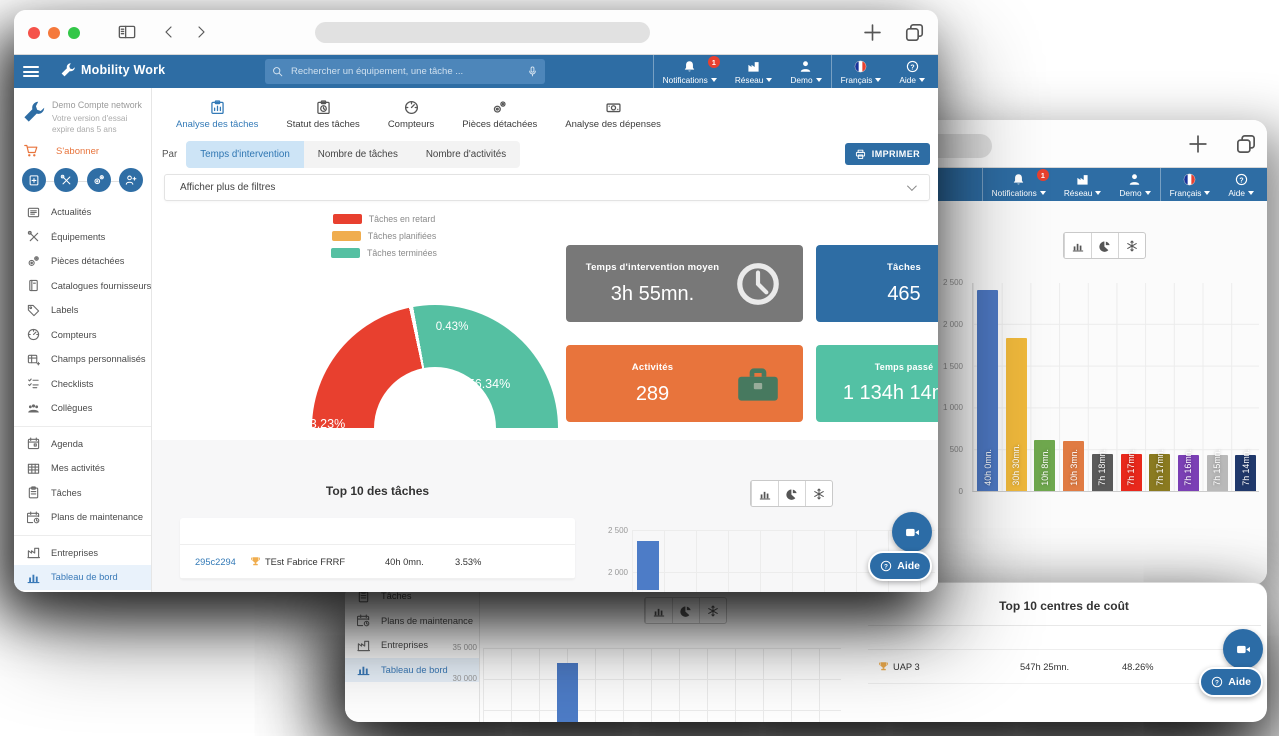 The height and width of the screenshot is (736, 1279). Describe the element at coordinates (74, 33) in the screenshot. I see `zoom-button` at that location.